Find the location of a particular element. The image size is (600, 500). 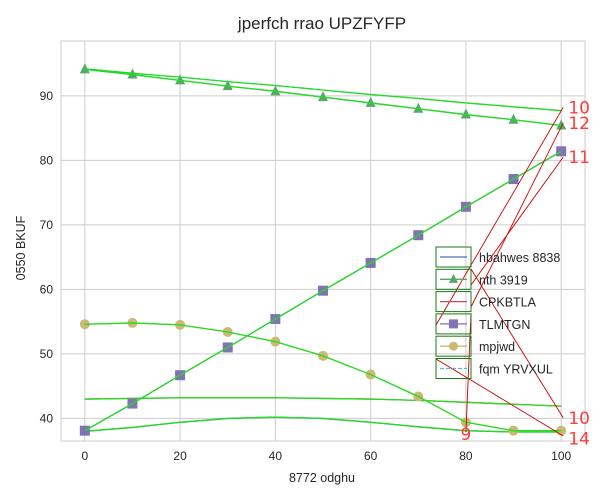

y-axis-ticks: 40 50 60 70 80 90 is located at coordinates (47, 257).